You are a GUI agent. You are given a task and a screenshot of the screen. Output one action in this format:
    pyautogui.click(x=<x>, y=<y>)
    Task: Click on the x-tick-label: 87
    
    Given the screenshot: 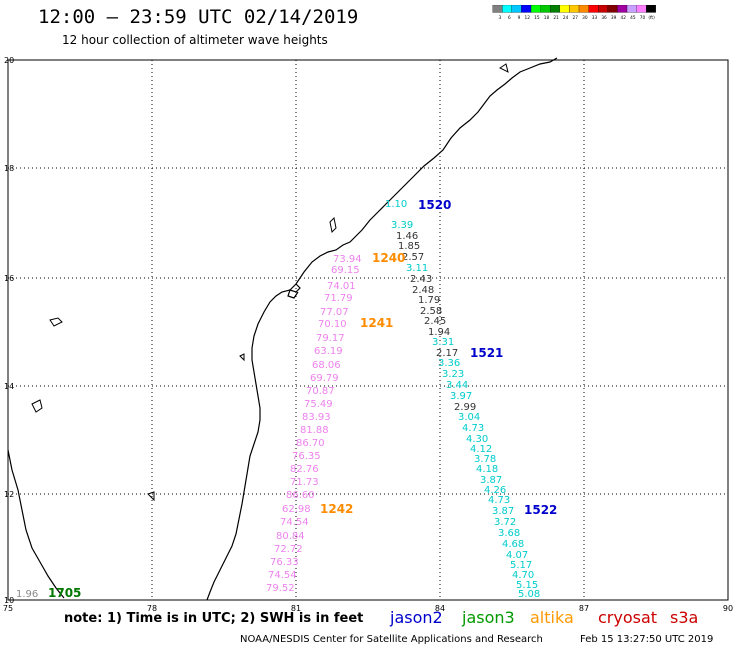 What is the action you would take?
    pyautogui.click(x=584, y=608)
    